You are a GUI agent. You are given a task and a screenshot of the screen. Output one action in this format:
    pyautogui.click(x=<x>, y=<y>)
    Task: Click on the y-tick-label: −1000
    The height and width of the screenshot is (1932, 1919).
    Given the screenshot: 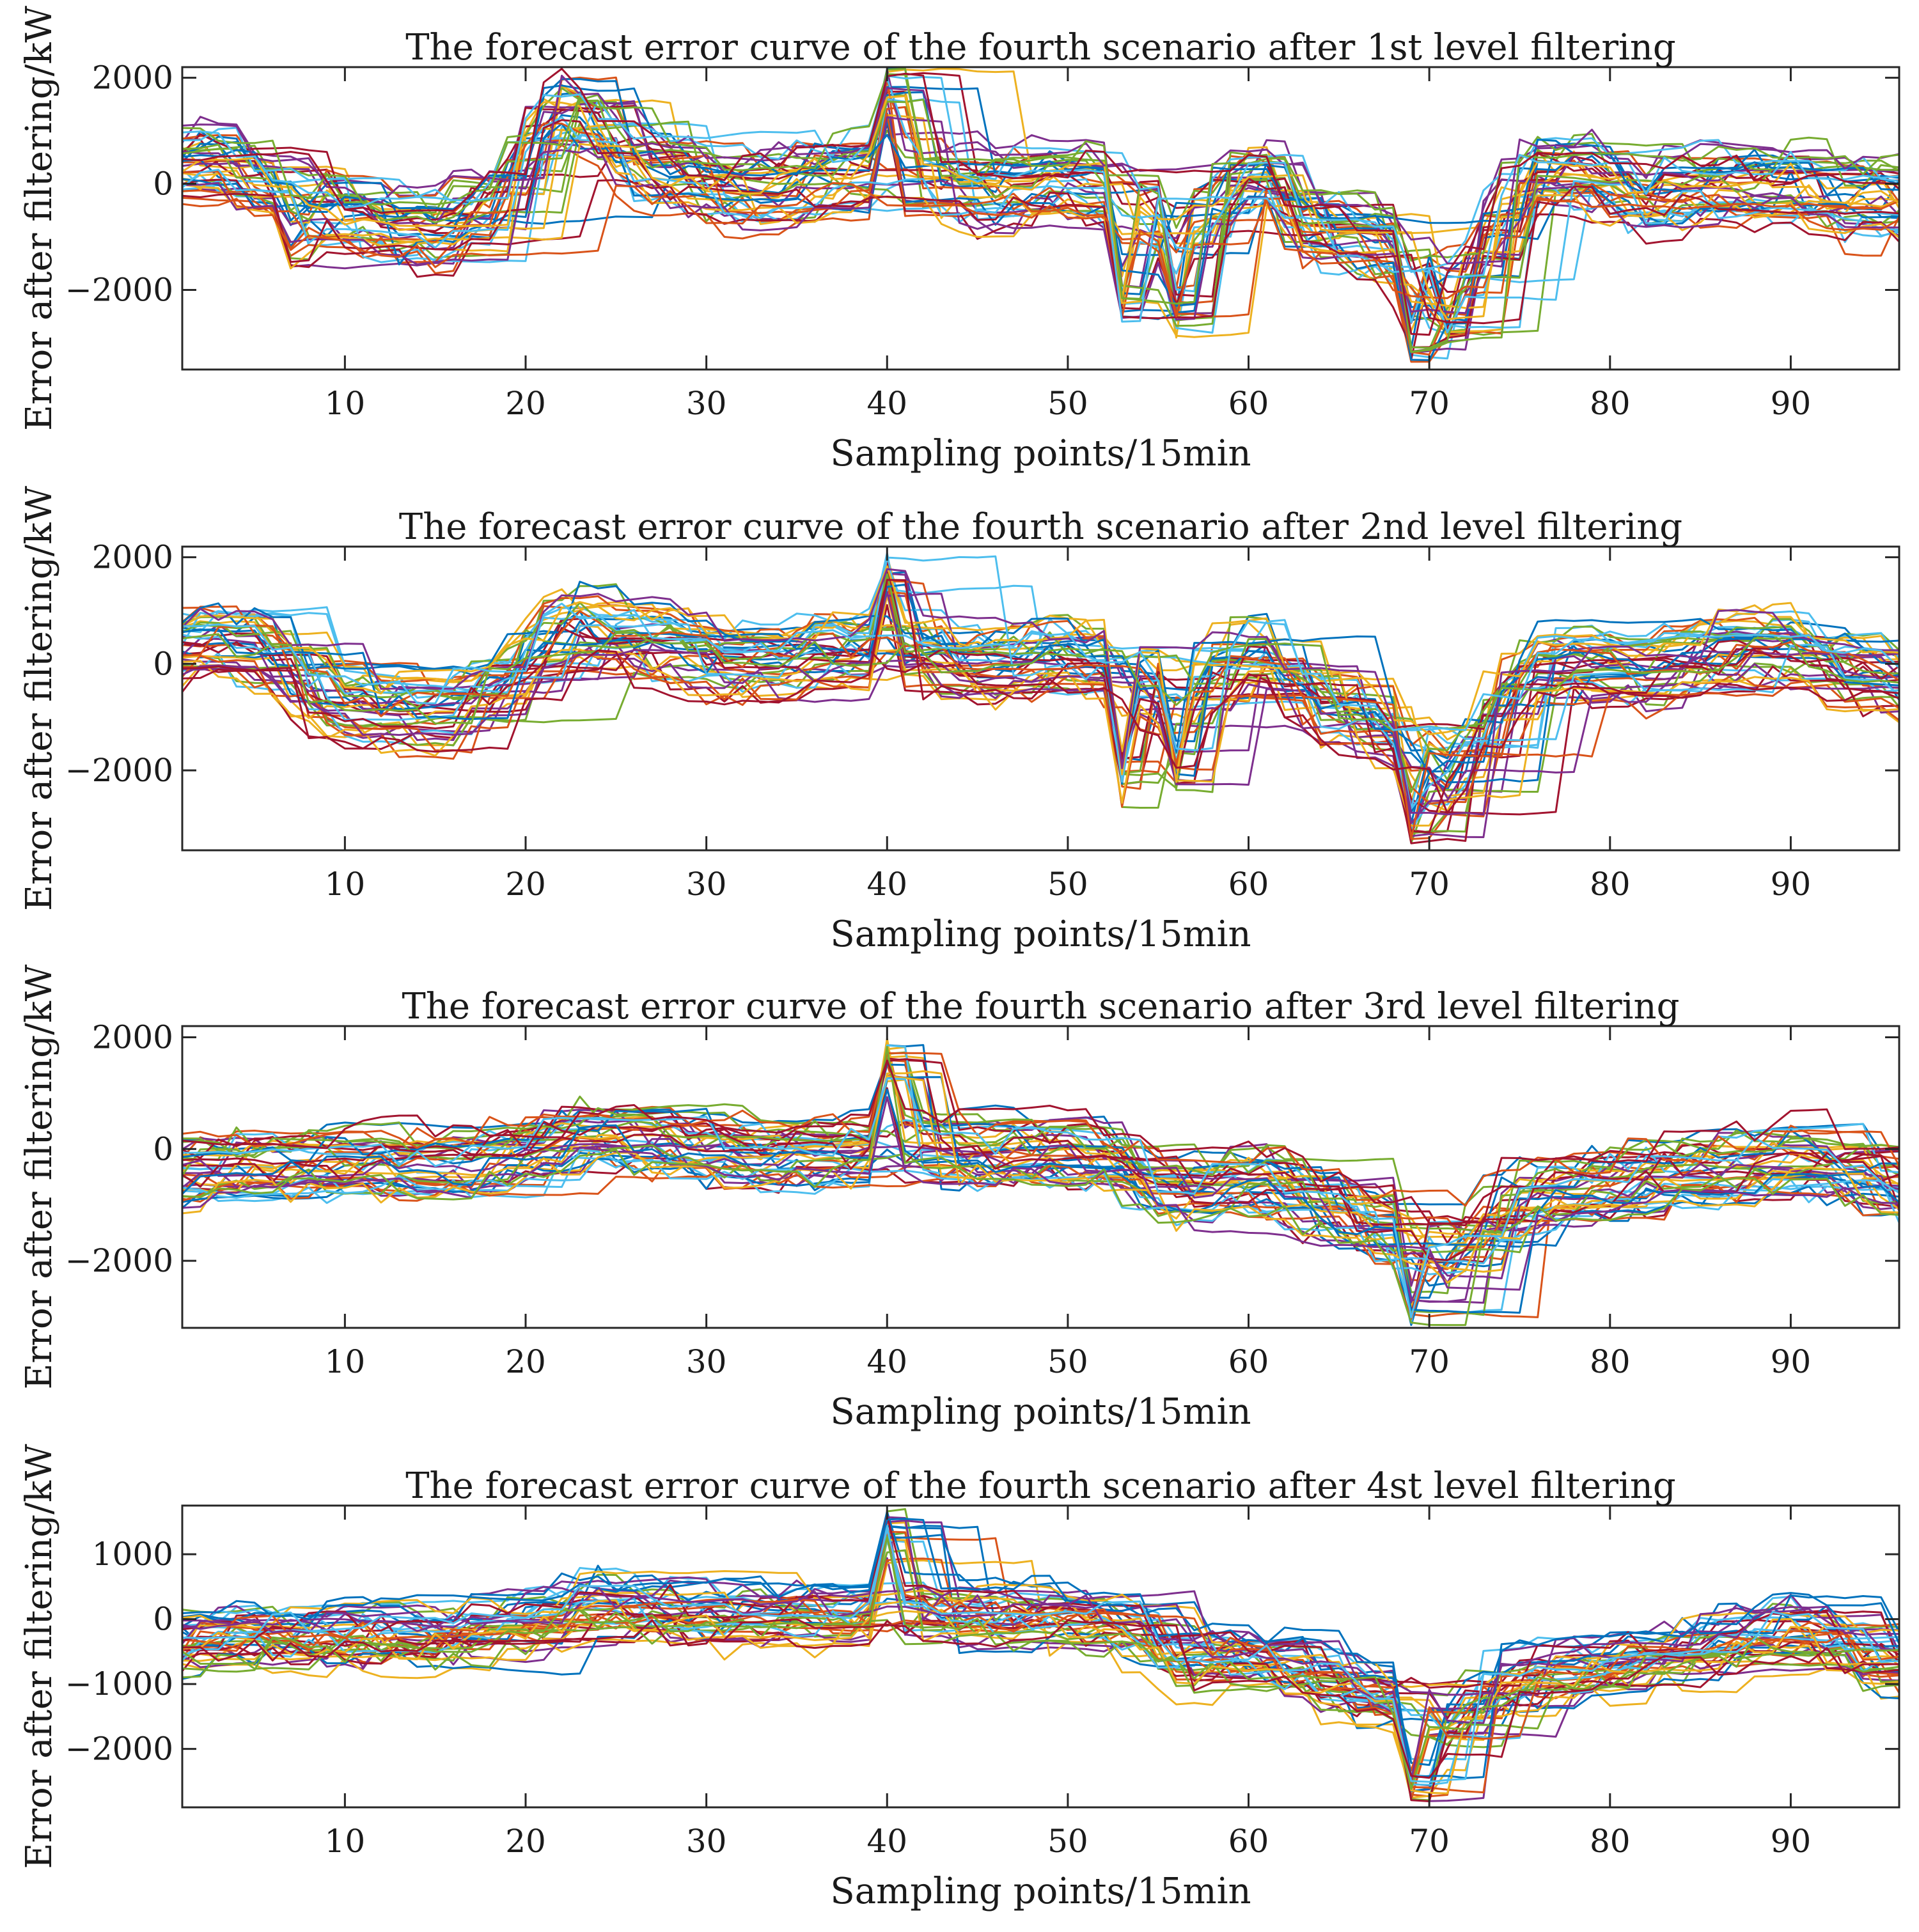 What is the action you would take?
    pyautogui.click(x=119, y=1683)
    